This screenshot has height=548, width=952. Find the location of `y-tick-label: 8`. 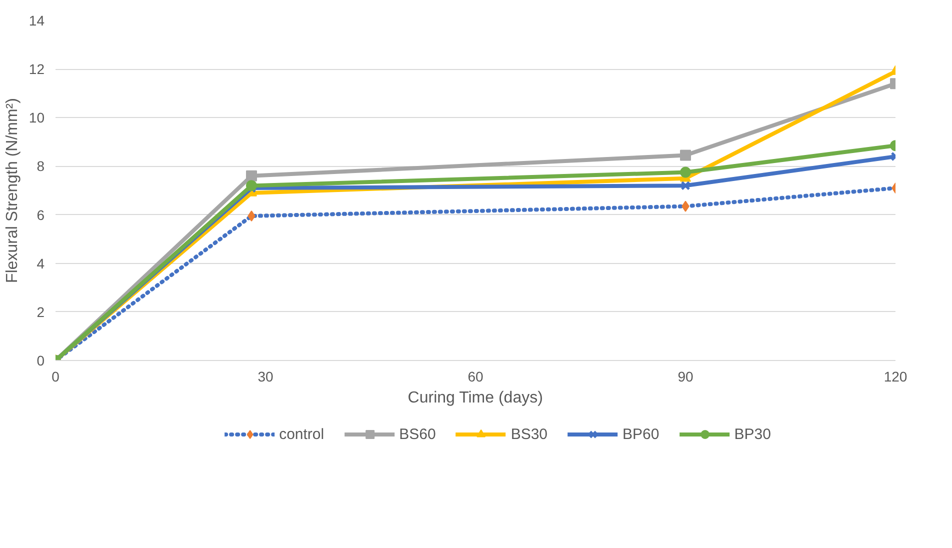

y-tick-label: 8 is located at coordinates (40, 166).